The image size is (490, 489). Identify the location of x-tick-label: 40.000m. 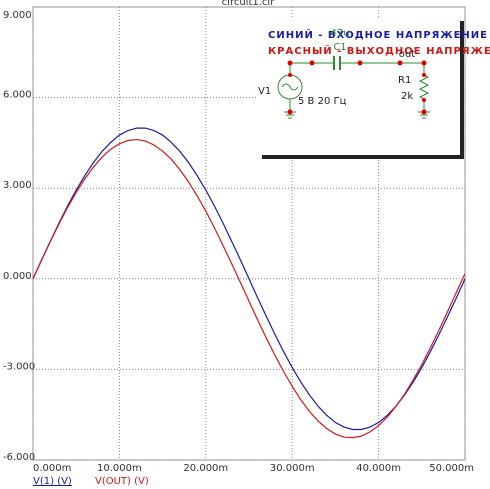
(378, 468).